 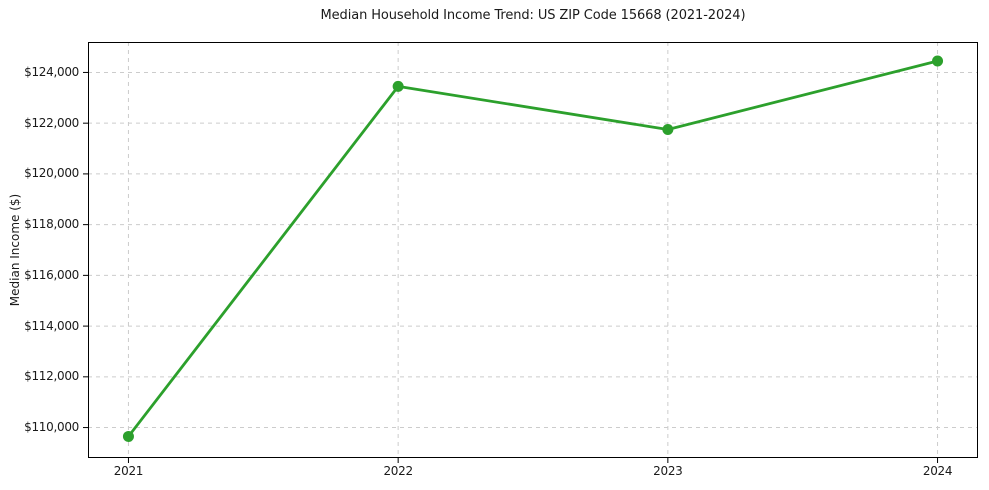 What do you see at coordinates (51, 274) in the screenshot?
I see `y-tick-label: $116,000` at bounding box center [51, 274].